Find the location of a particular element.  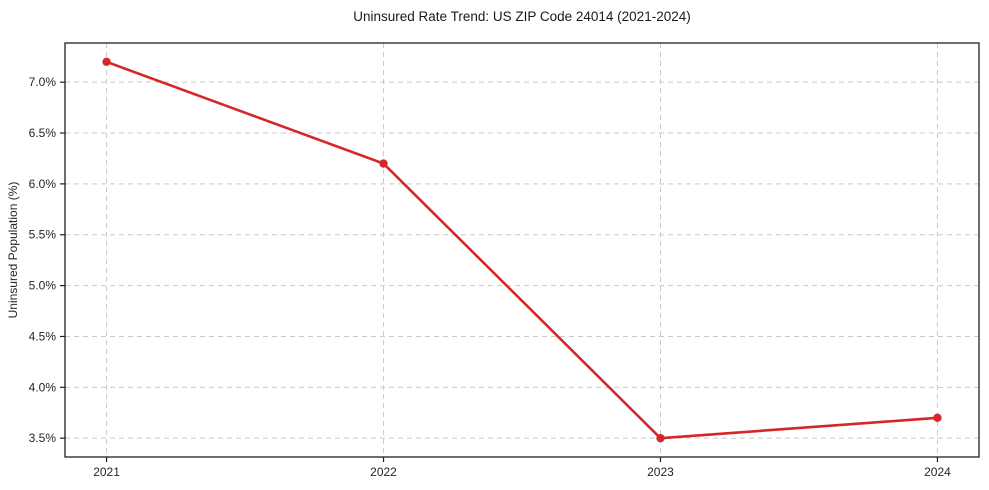

y-tick-label: 4.5% is located at coordinates (43, 336).